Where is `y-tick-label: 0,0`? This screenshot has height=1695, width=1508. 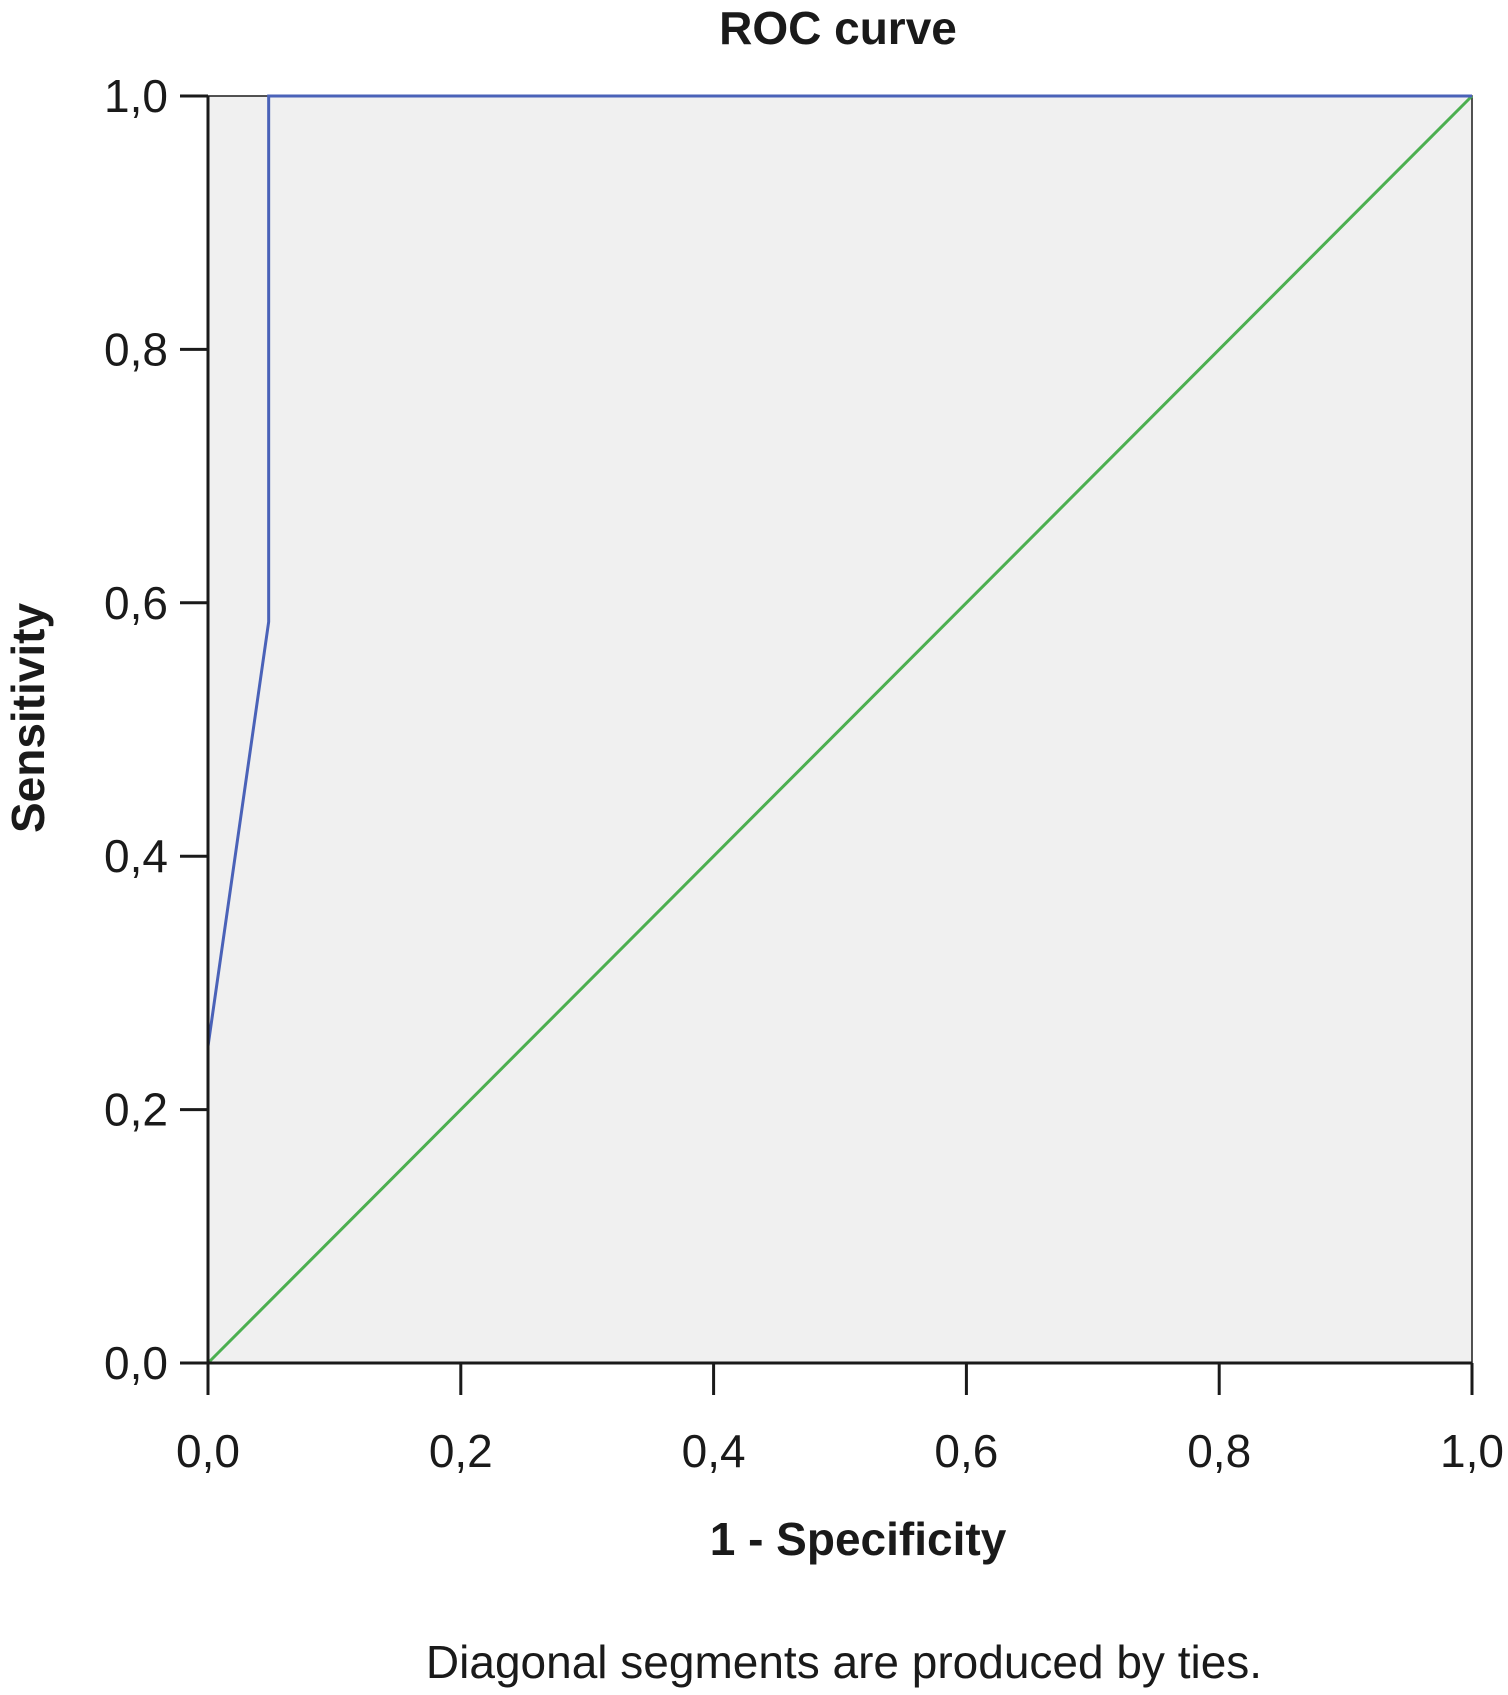 y-tick-label: 0,0 is located at coordinates (136, 1363).